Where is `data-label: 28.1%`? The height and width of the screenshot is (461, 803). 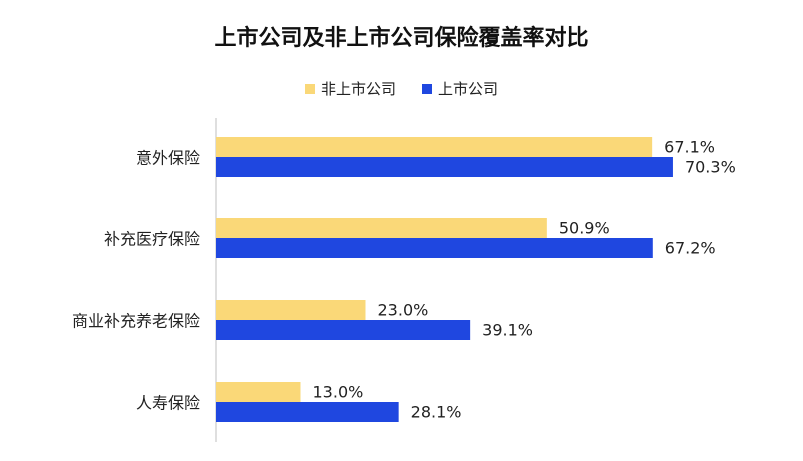 data-label: 28.1% is located at coordinates (436, 412).